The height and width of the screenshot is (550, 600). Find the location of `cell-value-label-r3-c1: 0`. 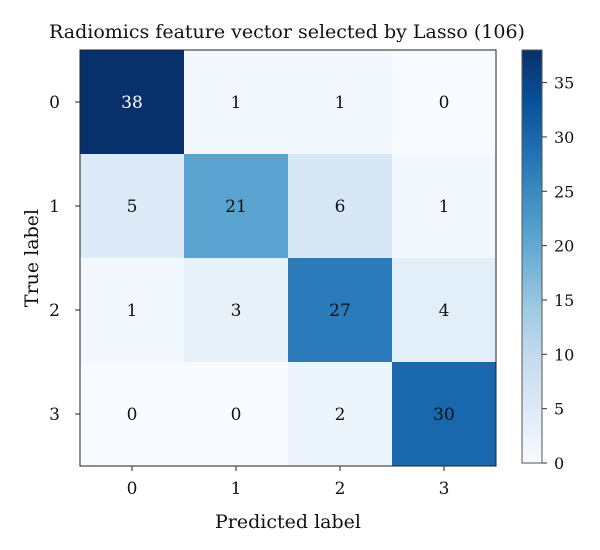

cell-value-label-r3-c1: 0 is located at coordinates (236, 415).